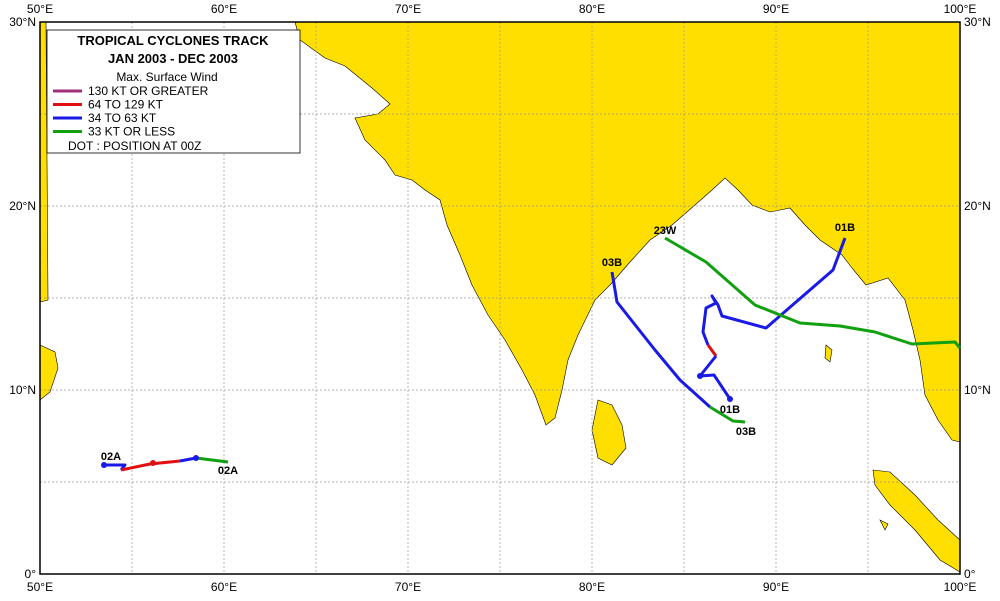  What do you see at coordinates (134, 146) in the screenshot?
I see `legend-note: DOT : POSITION AT 00Z` at bounding box center [134, 146].